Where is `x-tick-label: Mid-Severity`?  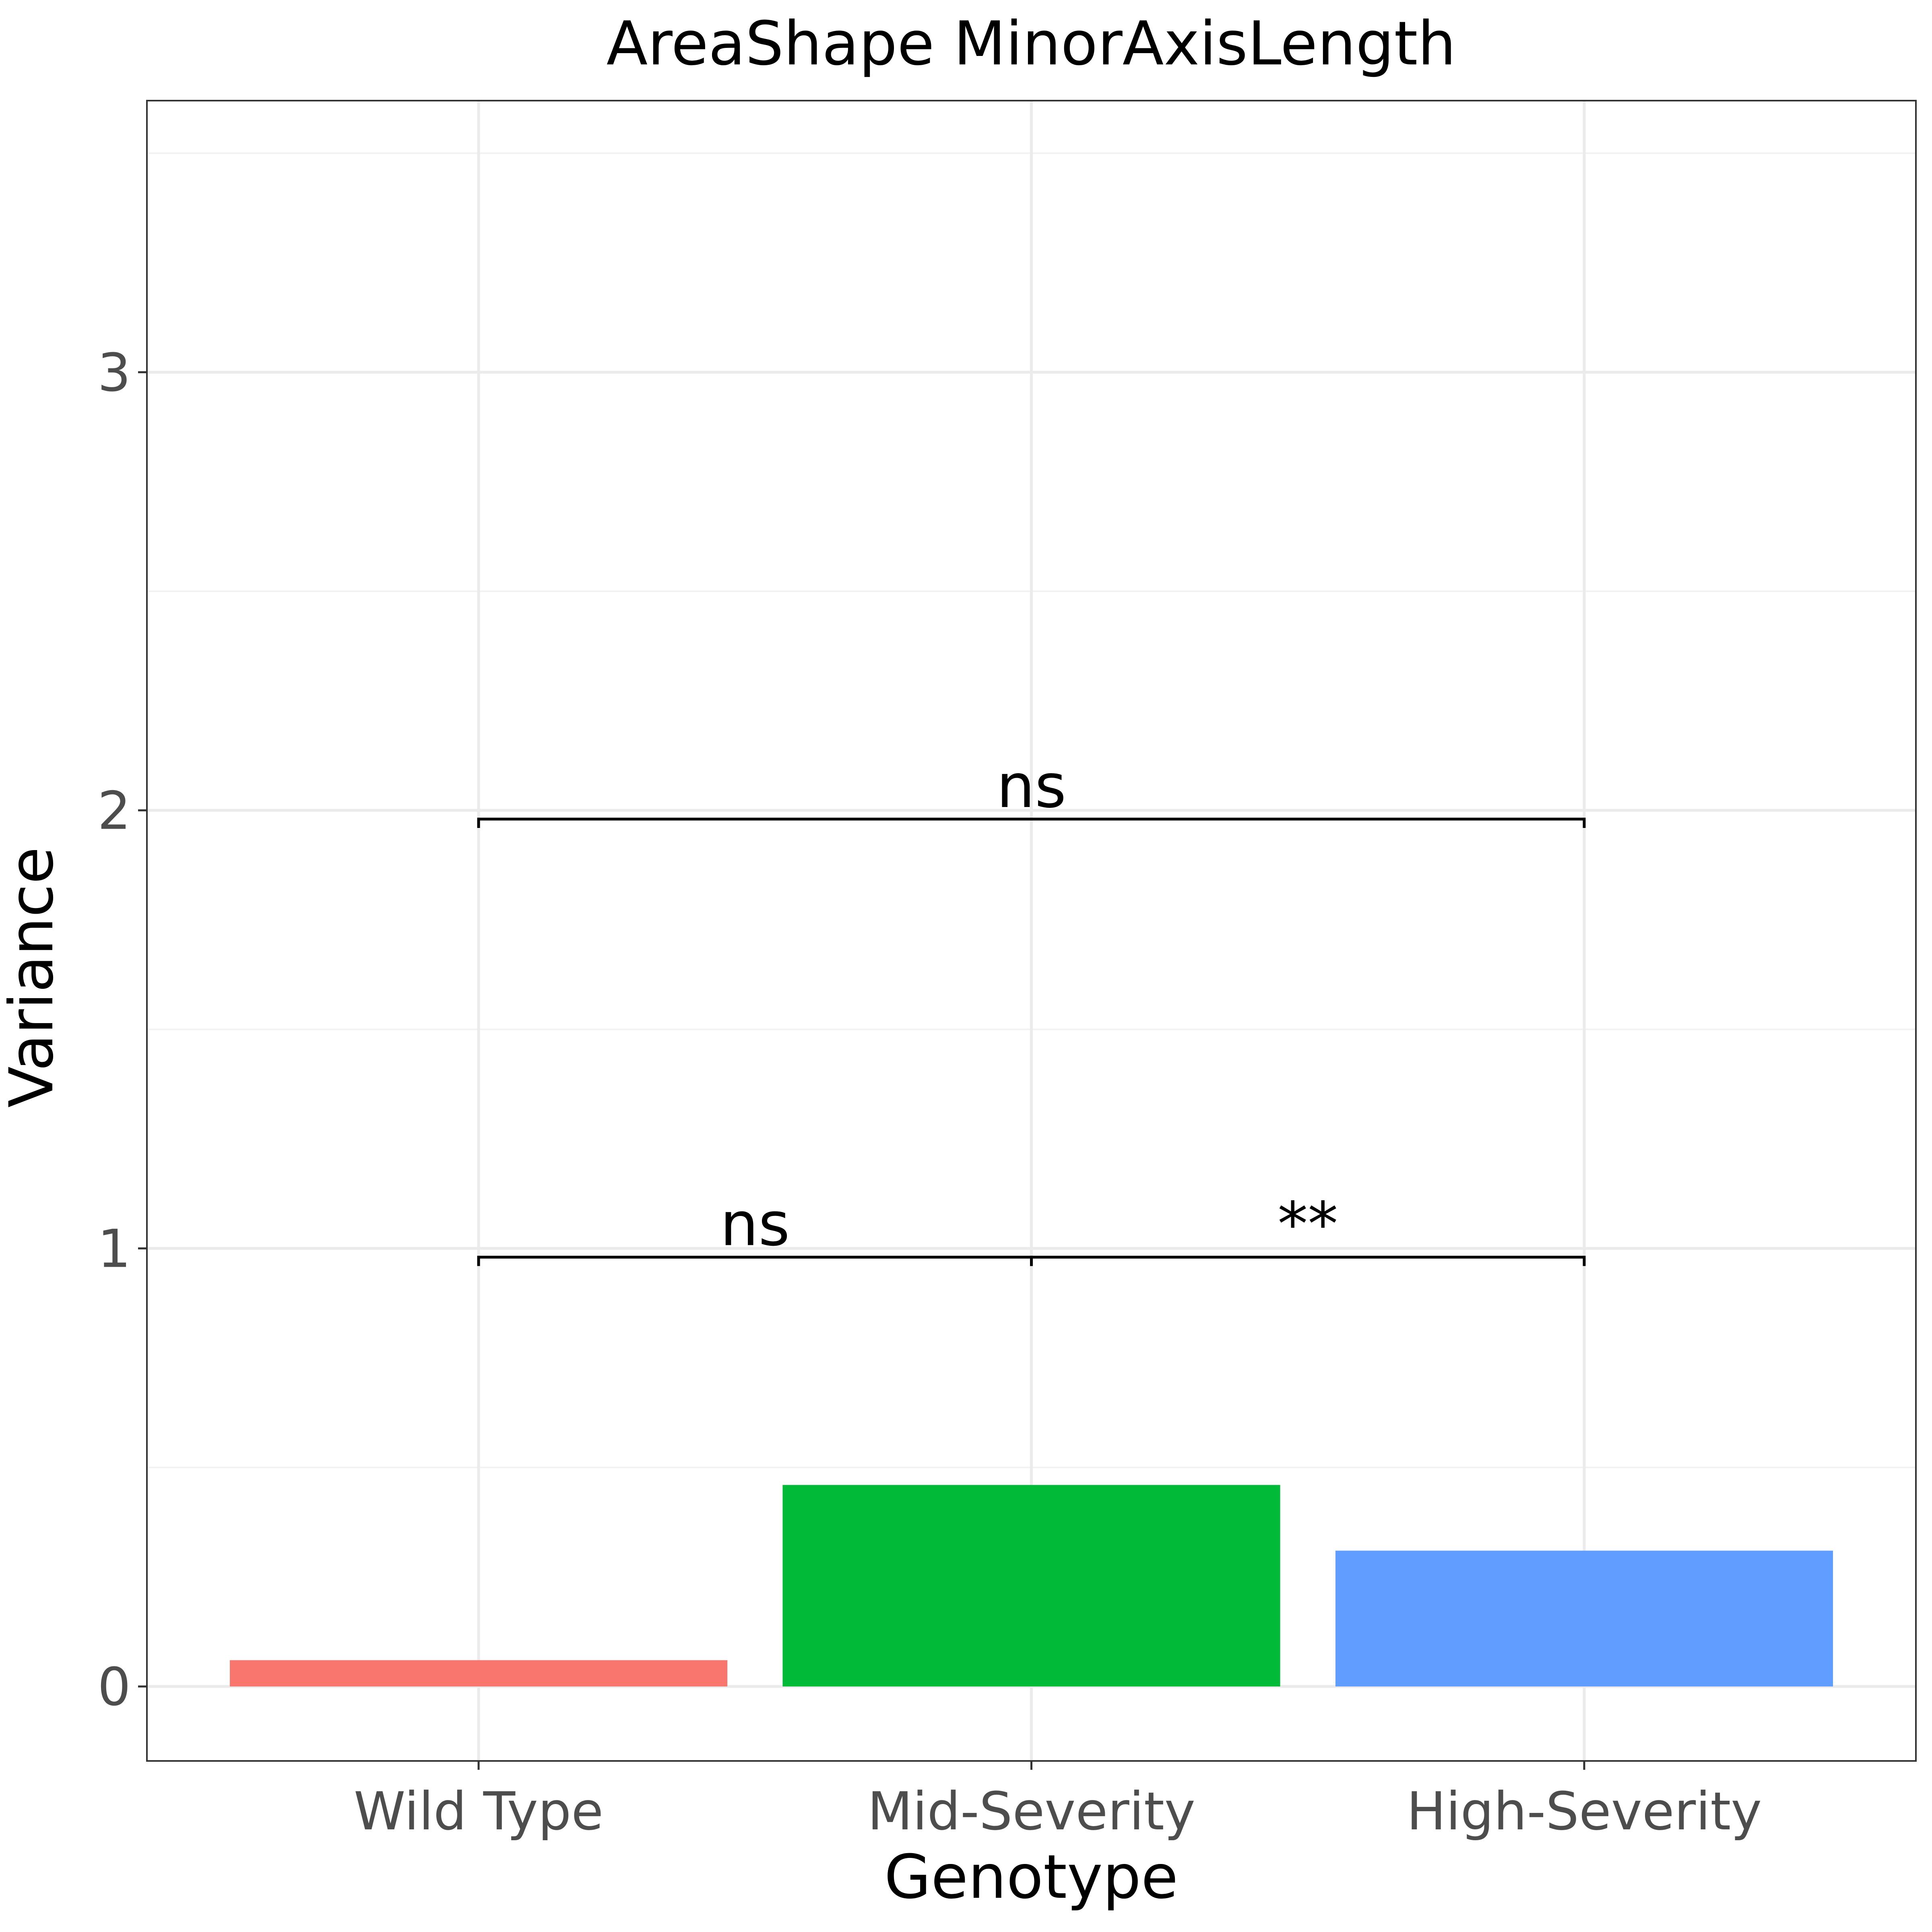 x-tick-label: Mid-Severity is located at coordinates (1031, 1811).